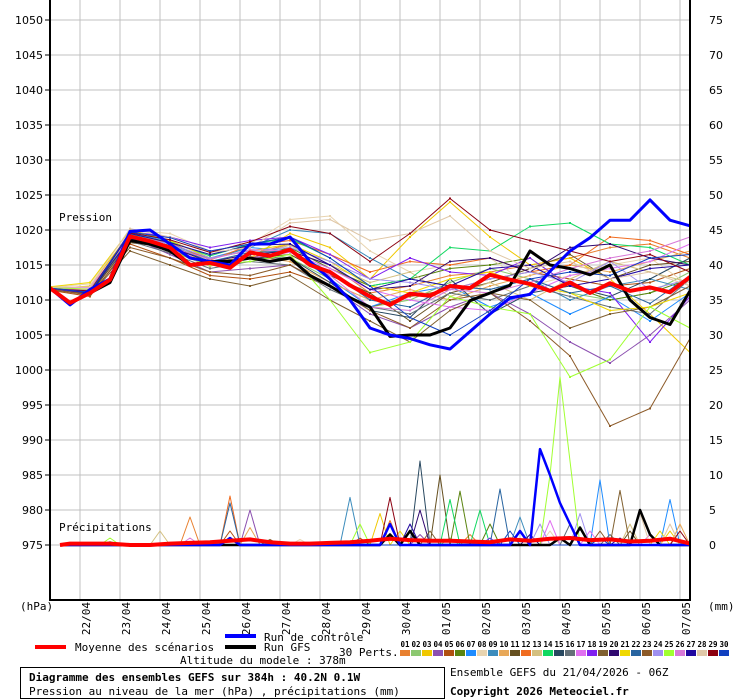 The width and height of the screenshot is (740, 700). Describe the element at coordinates (85, 217) in the screenshot. I see `pressure-label: Pression` at that location.